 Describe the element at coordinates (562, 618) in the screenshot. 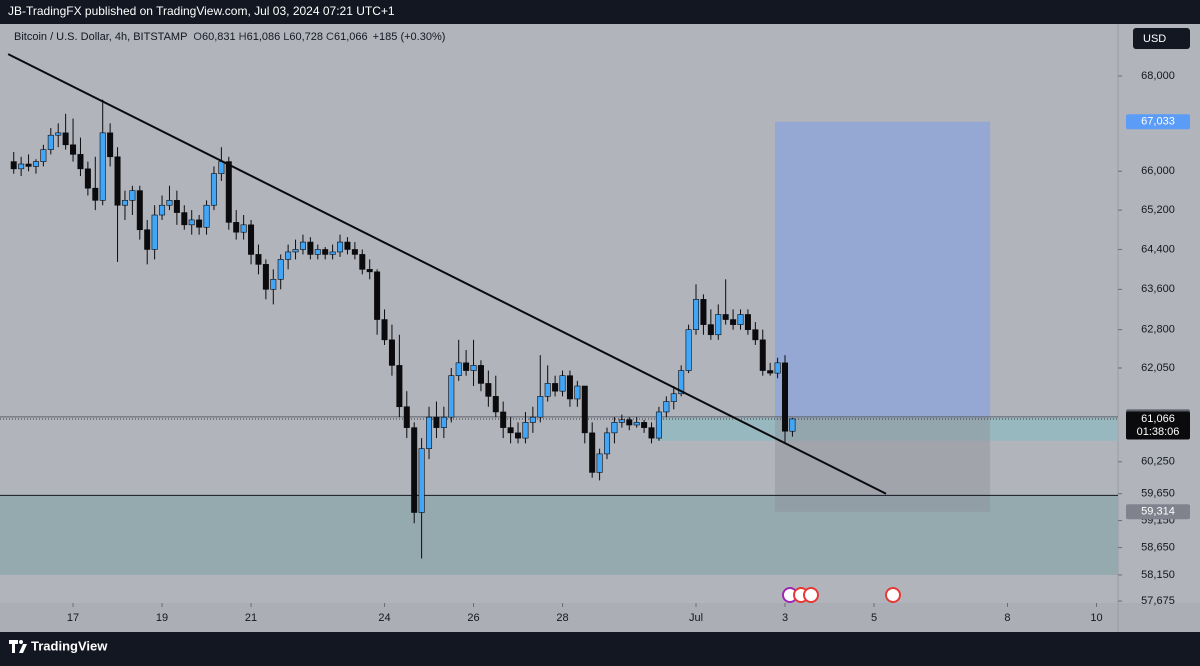

I see `x-tick-label: 28` at that location.